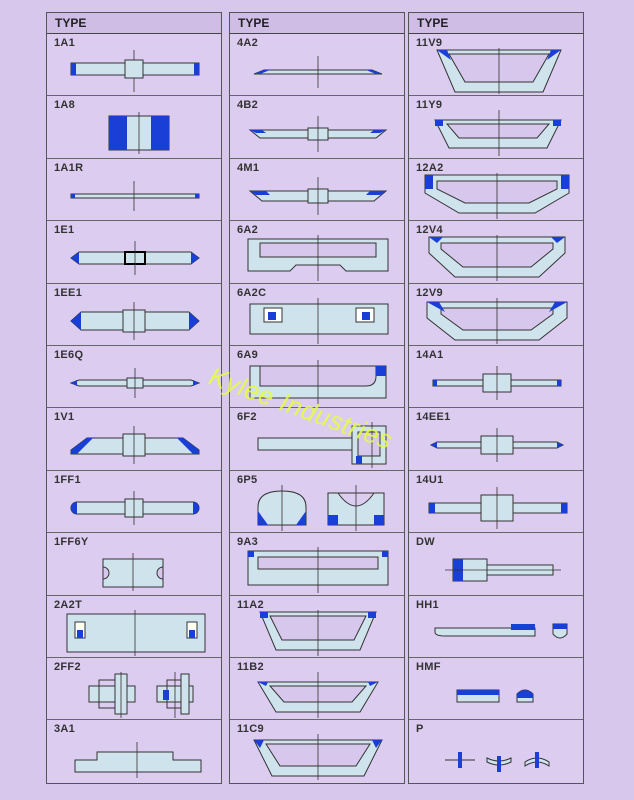 The height and width of the screenshot is (800, 634). What do you see at coordinates (497, 195) in the screenshot?
I see `wheel-12a2-icon` at bounding box center [497, 195].